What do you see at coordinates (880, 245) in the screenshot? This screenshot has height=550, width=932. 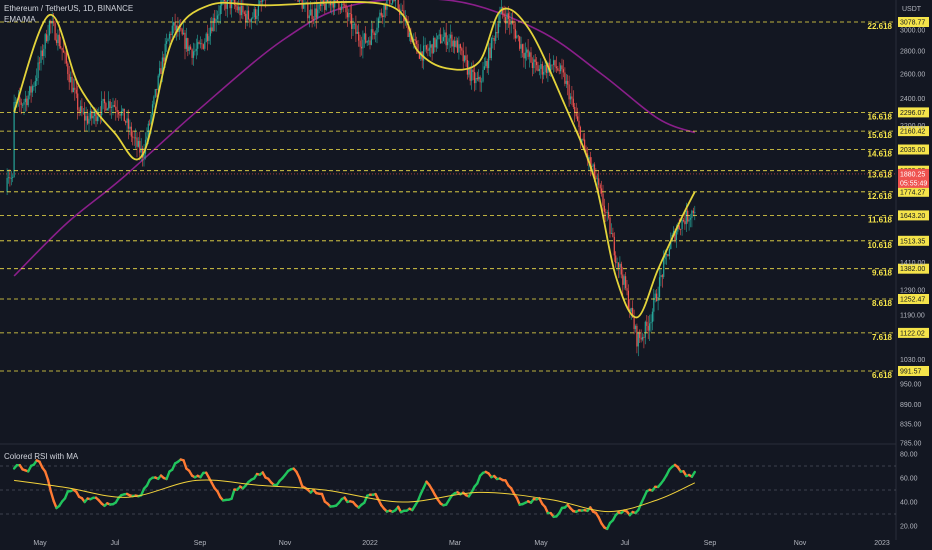 I see `fib-level-label: 10.618` at bounding box center [880, 245].